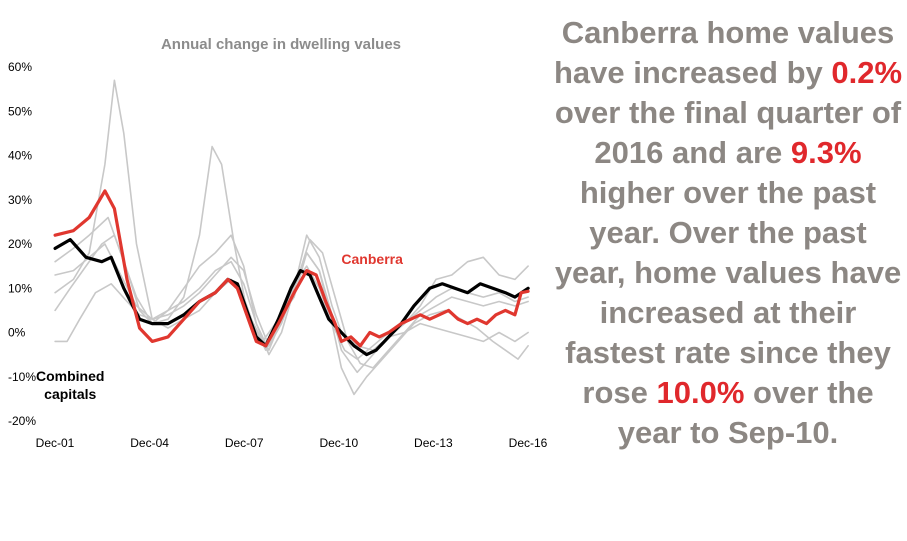  What do you see at coordinates (20, 67) in the screenshot?
I see `y-tick-label: 60%` at bounding box center [20, 67].